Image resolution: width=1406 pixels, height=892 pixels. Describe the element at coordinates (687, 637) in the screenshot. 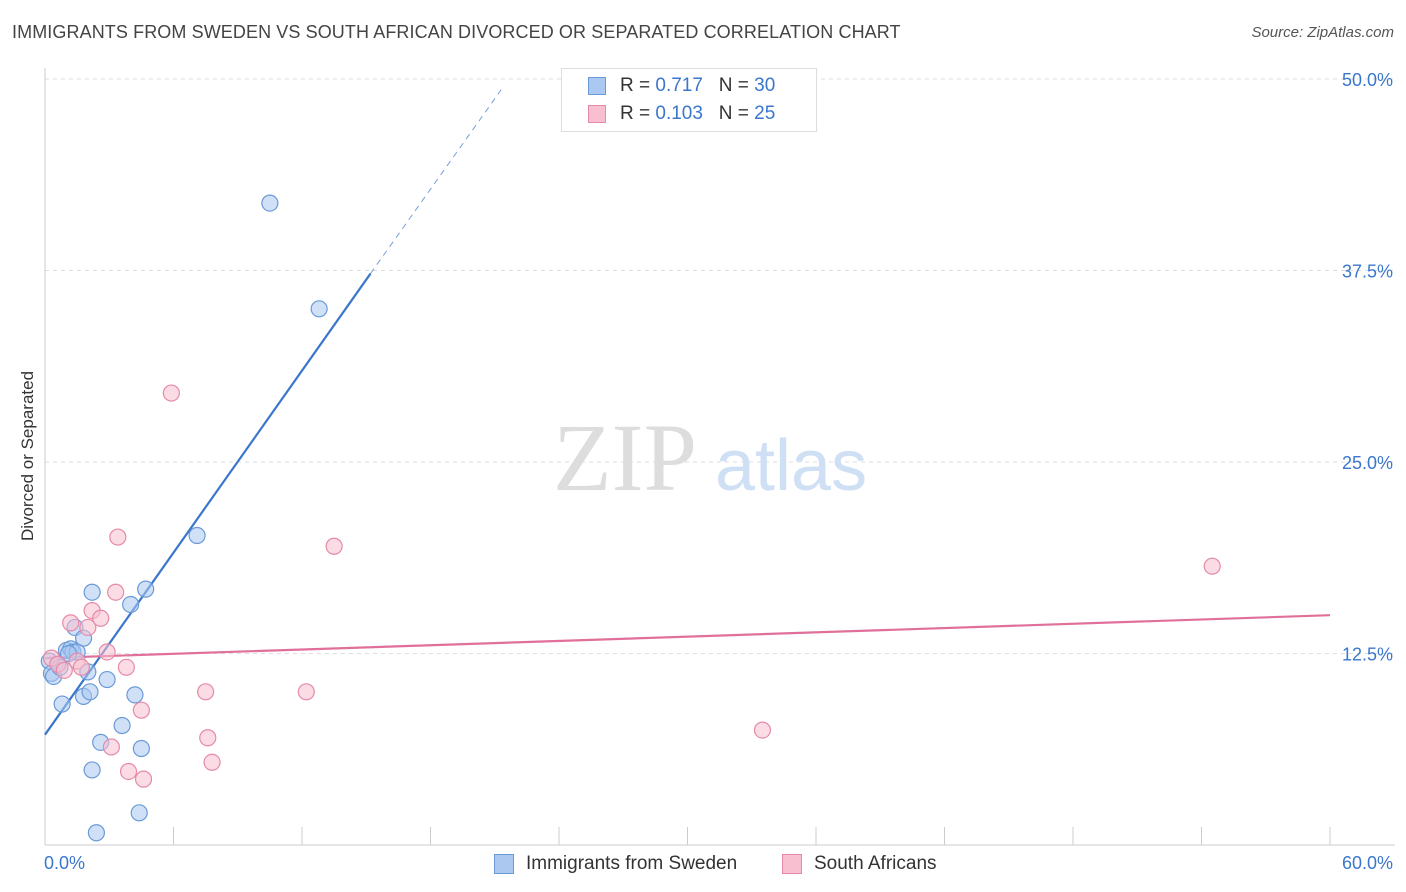

I see `trend-line-south-africans` at that location.